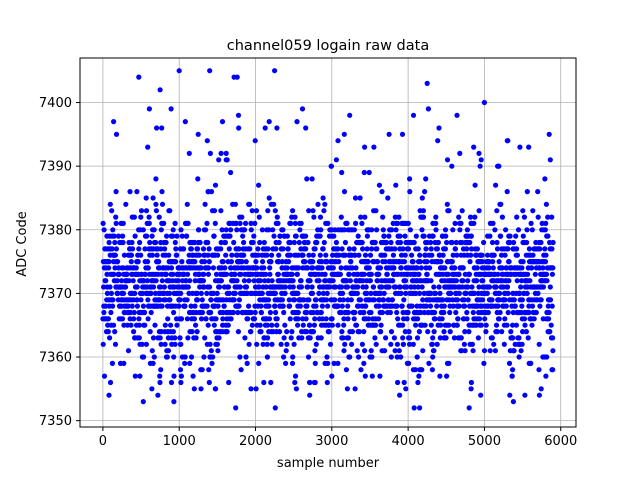  I want to click on y-tick-label: 7360, so click(55, 358).